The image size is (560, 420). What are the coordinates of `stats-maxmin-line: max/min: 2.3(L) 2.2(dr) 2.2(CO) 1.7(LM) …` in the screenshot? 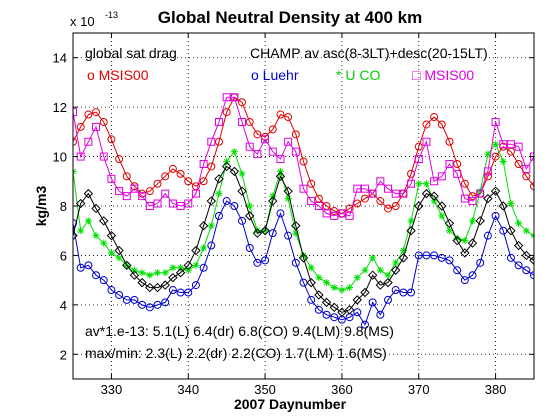 It's located at (236, 353).